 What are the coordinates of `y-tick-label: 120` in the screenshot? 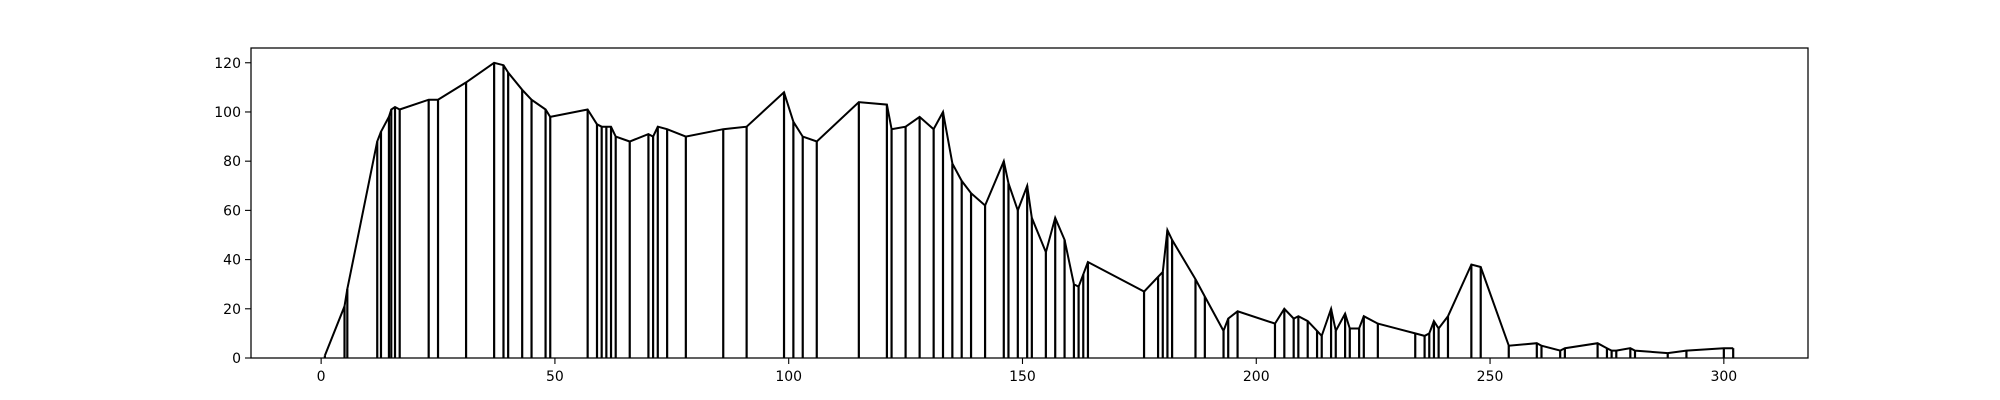 It's located at (227, 64).